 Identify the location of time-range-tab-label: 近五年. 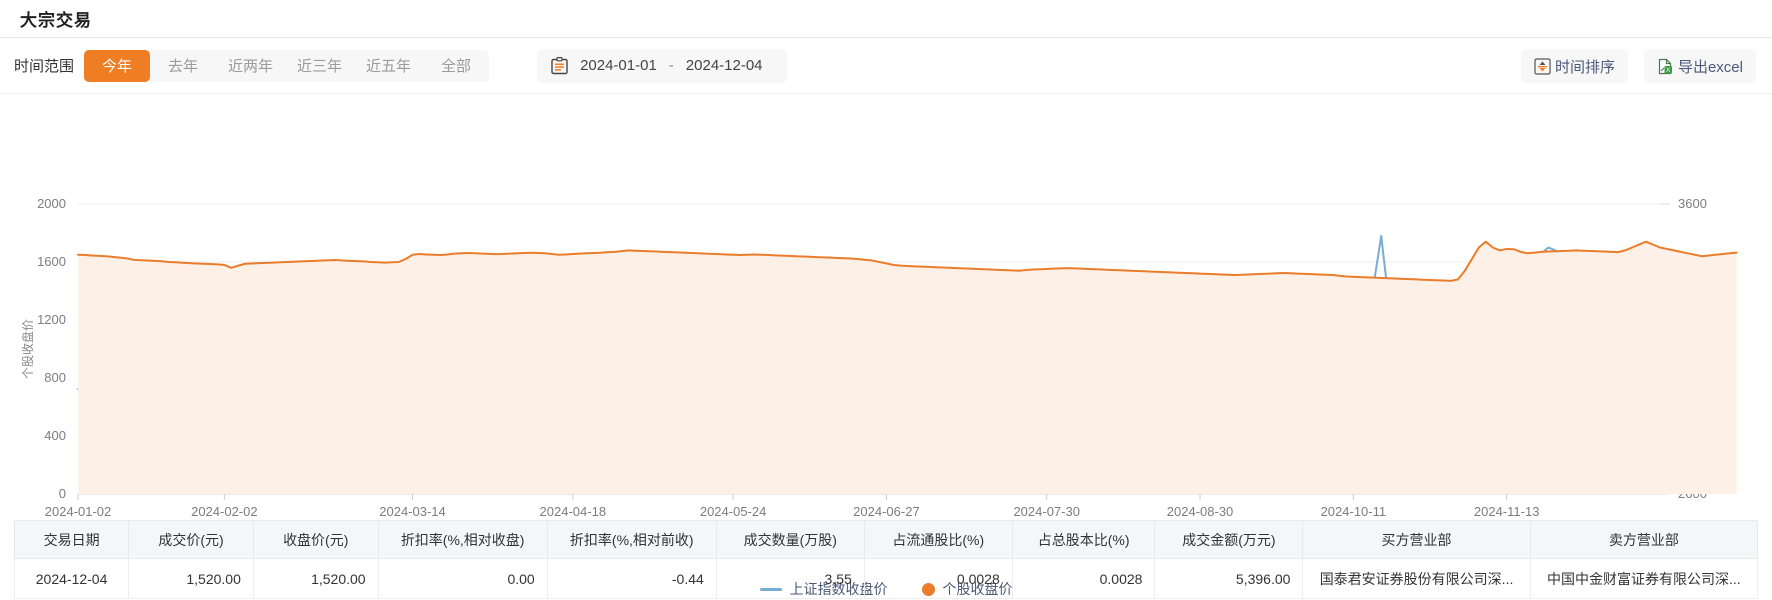
(389, 66).